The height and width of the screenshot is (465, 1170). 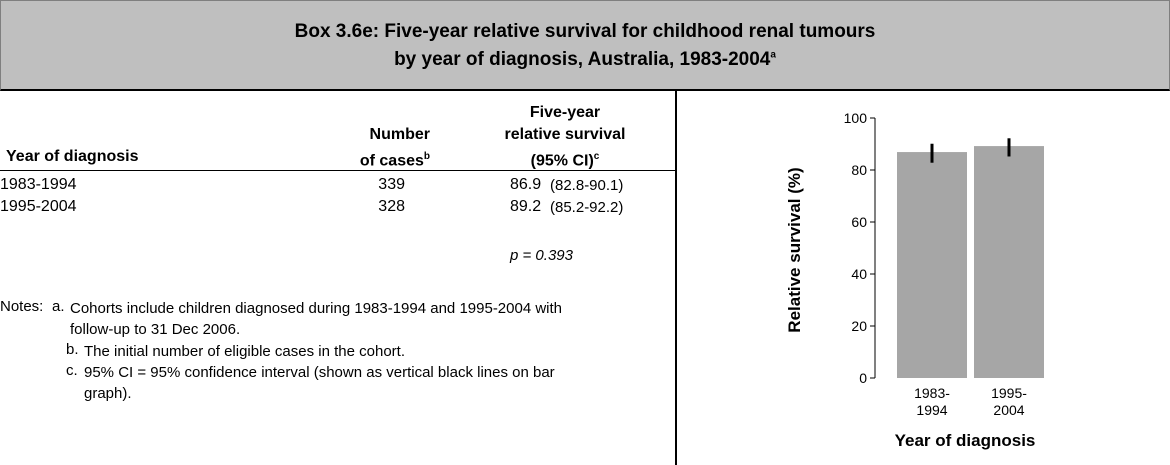 What do you see at coordinates (565, 112) in the screenshot?
I see `header-line: Five-year` at bounding box center [565, 112].